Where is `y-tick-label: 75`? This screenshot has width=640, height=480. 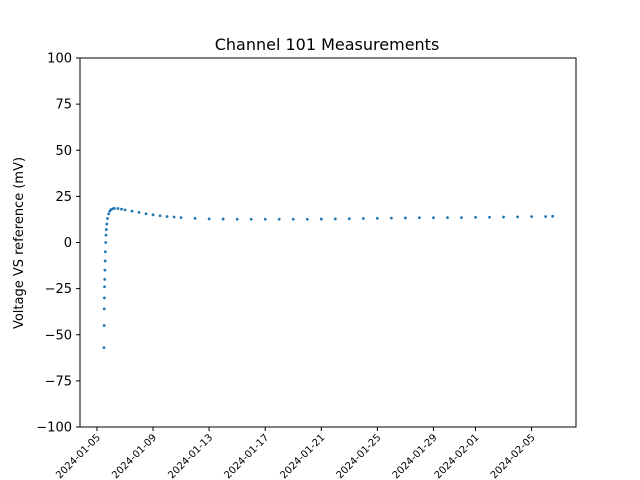 y-tick-label: 75 is located at coordinates (63, 105).